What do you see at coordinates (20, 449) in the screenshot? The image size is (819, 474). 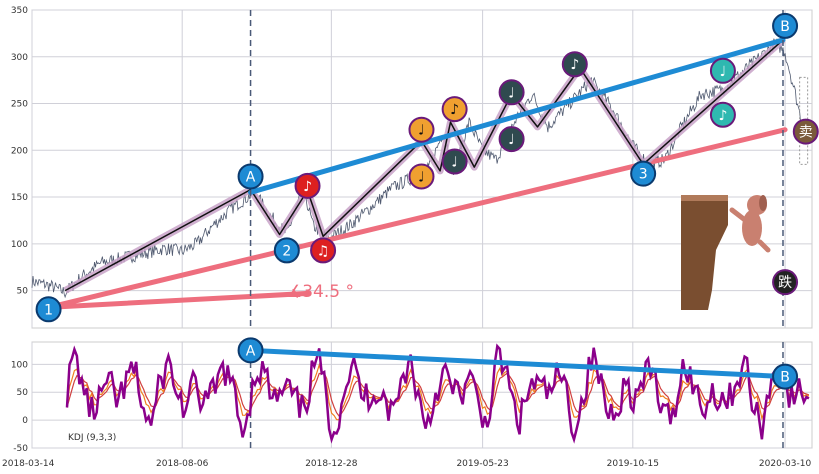 I see `kdj-y-tick-label: -50` at bounding box center [20, 449].